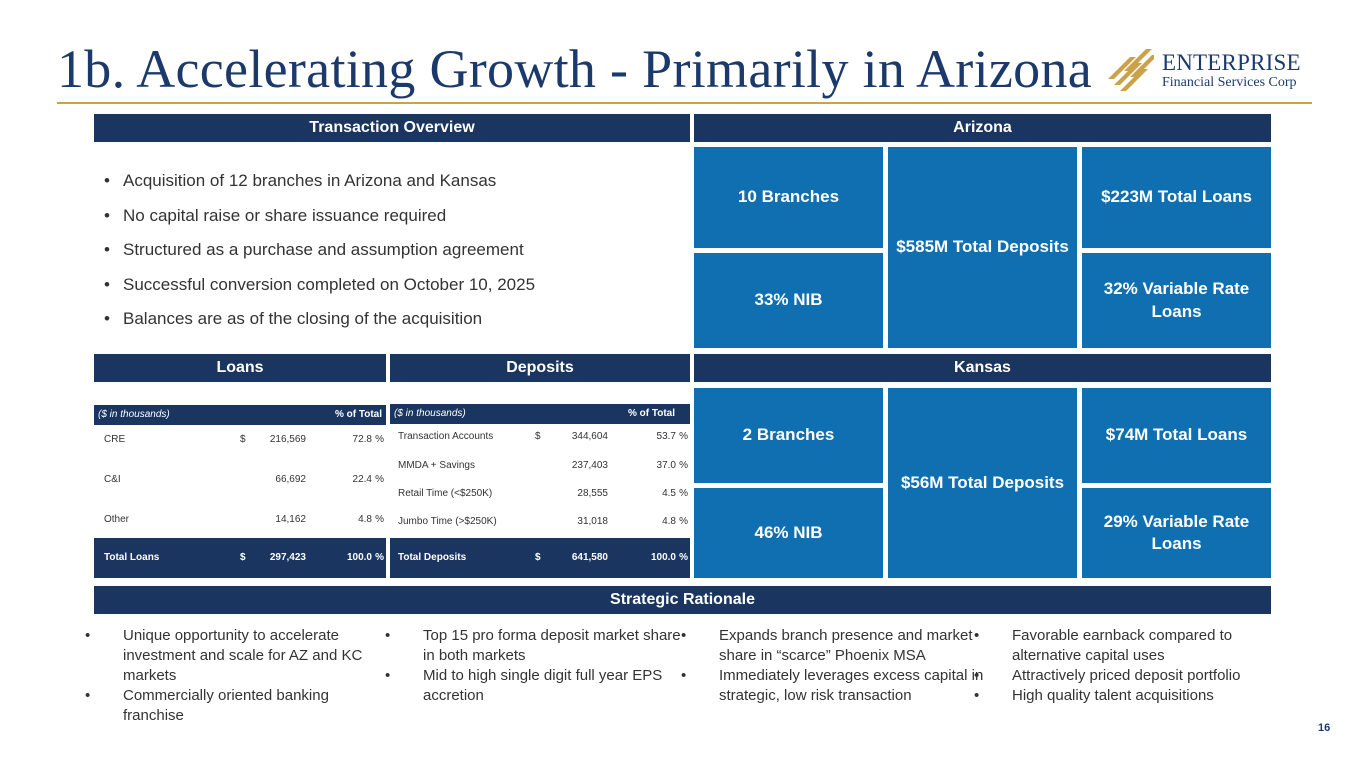  What do you see at coordinates (540, 495) in the screenshot?
I see `table-row: Retail Time (<$250K) 28,555 4.5 %` at bounding box center [540, 495].